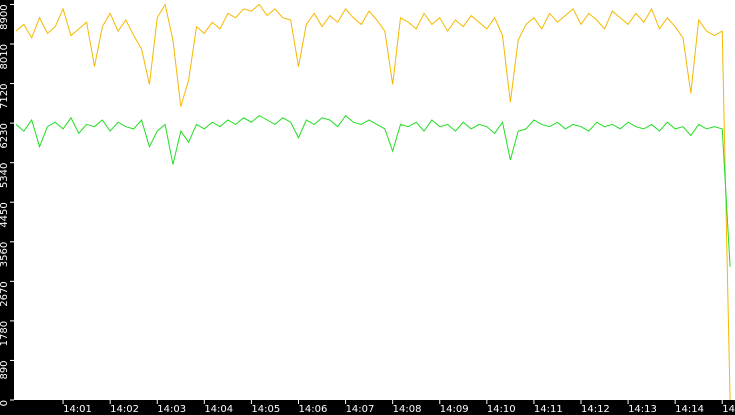  Describe the element at coordinates (5, 56) in the screenshot. I see `y-tick-label: 8010` at that location.